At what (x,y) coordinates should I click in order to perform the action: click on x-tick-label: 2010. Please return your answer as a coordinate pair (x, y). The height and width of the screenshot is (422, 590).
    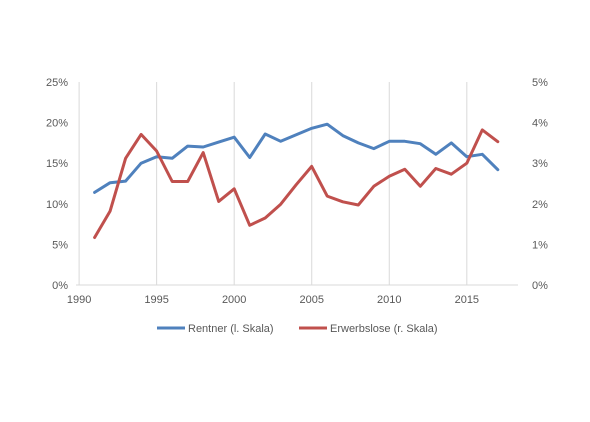
    Looking at the image, I should click on (389, 300).